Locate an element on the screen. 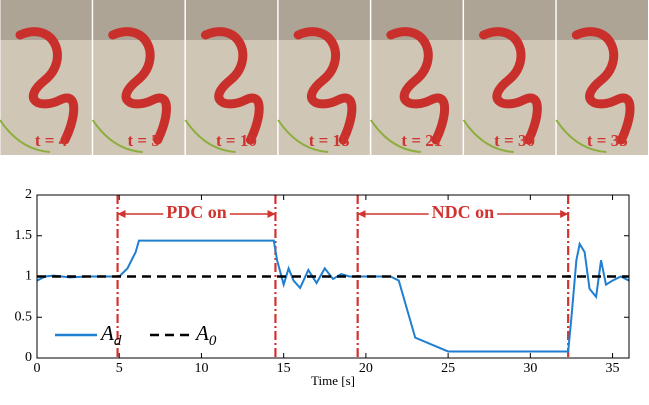  y-tick-label: 0 is located at coordinates (28, 357).